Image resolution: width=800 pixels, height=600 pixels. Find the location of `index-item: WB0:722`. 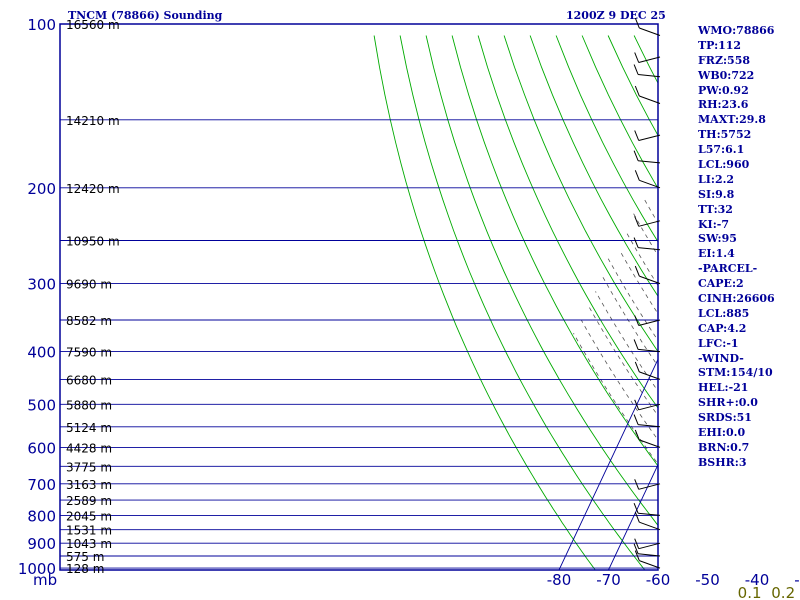

index-item: WB0:722 is located at coordinates (726, 75).